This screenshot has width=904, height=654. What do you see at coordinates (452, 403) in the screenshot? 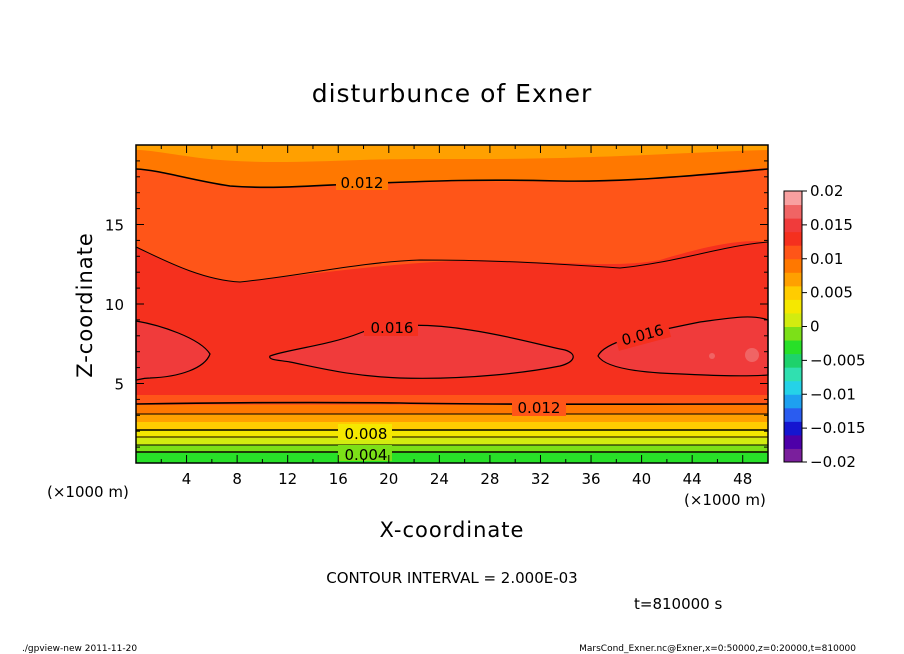
I see `contour-0.012-lower` at bounding box center [452, 403].